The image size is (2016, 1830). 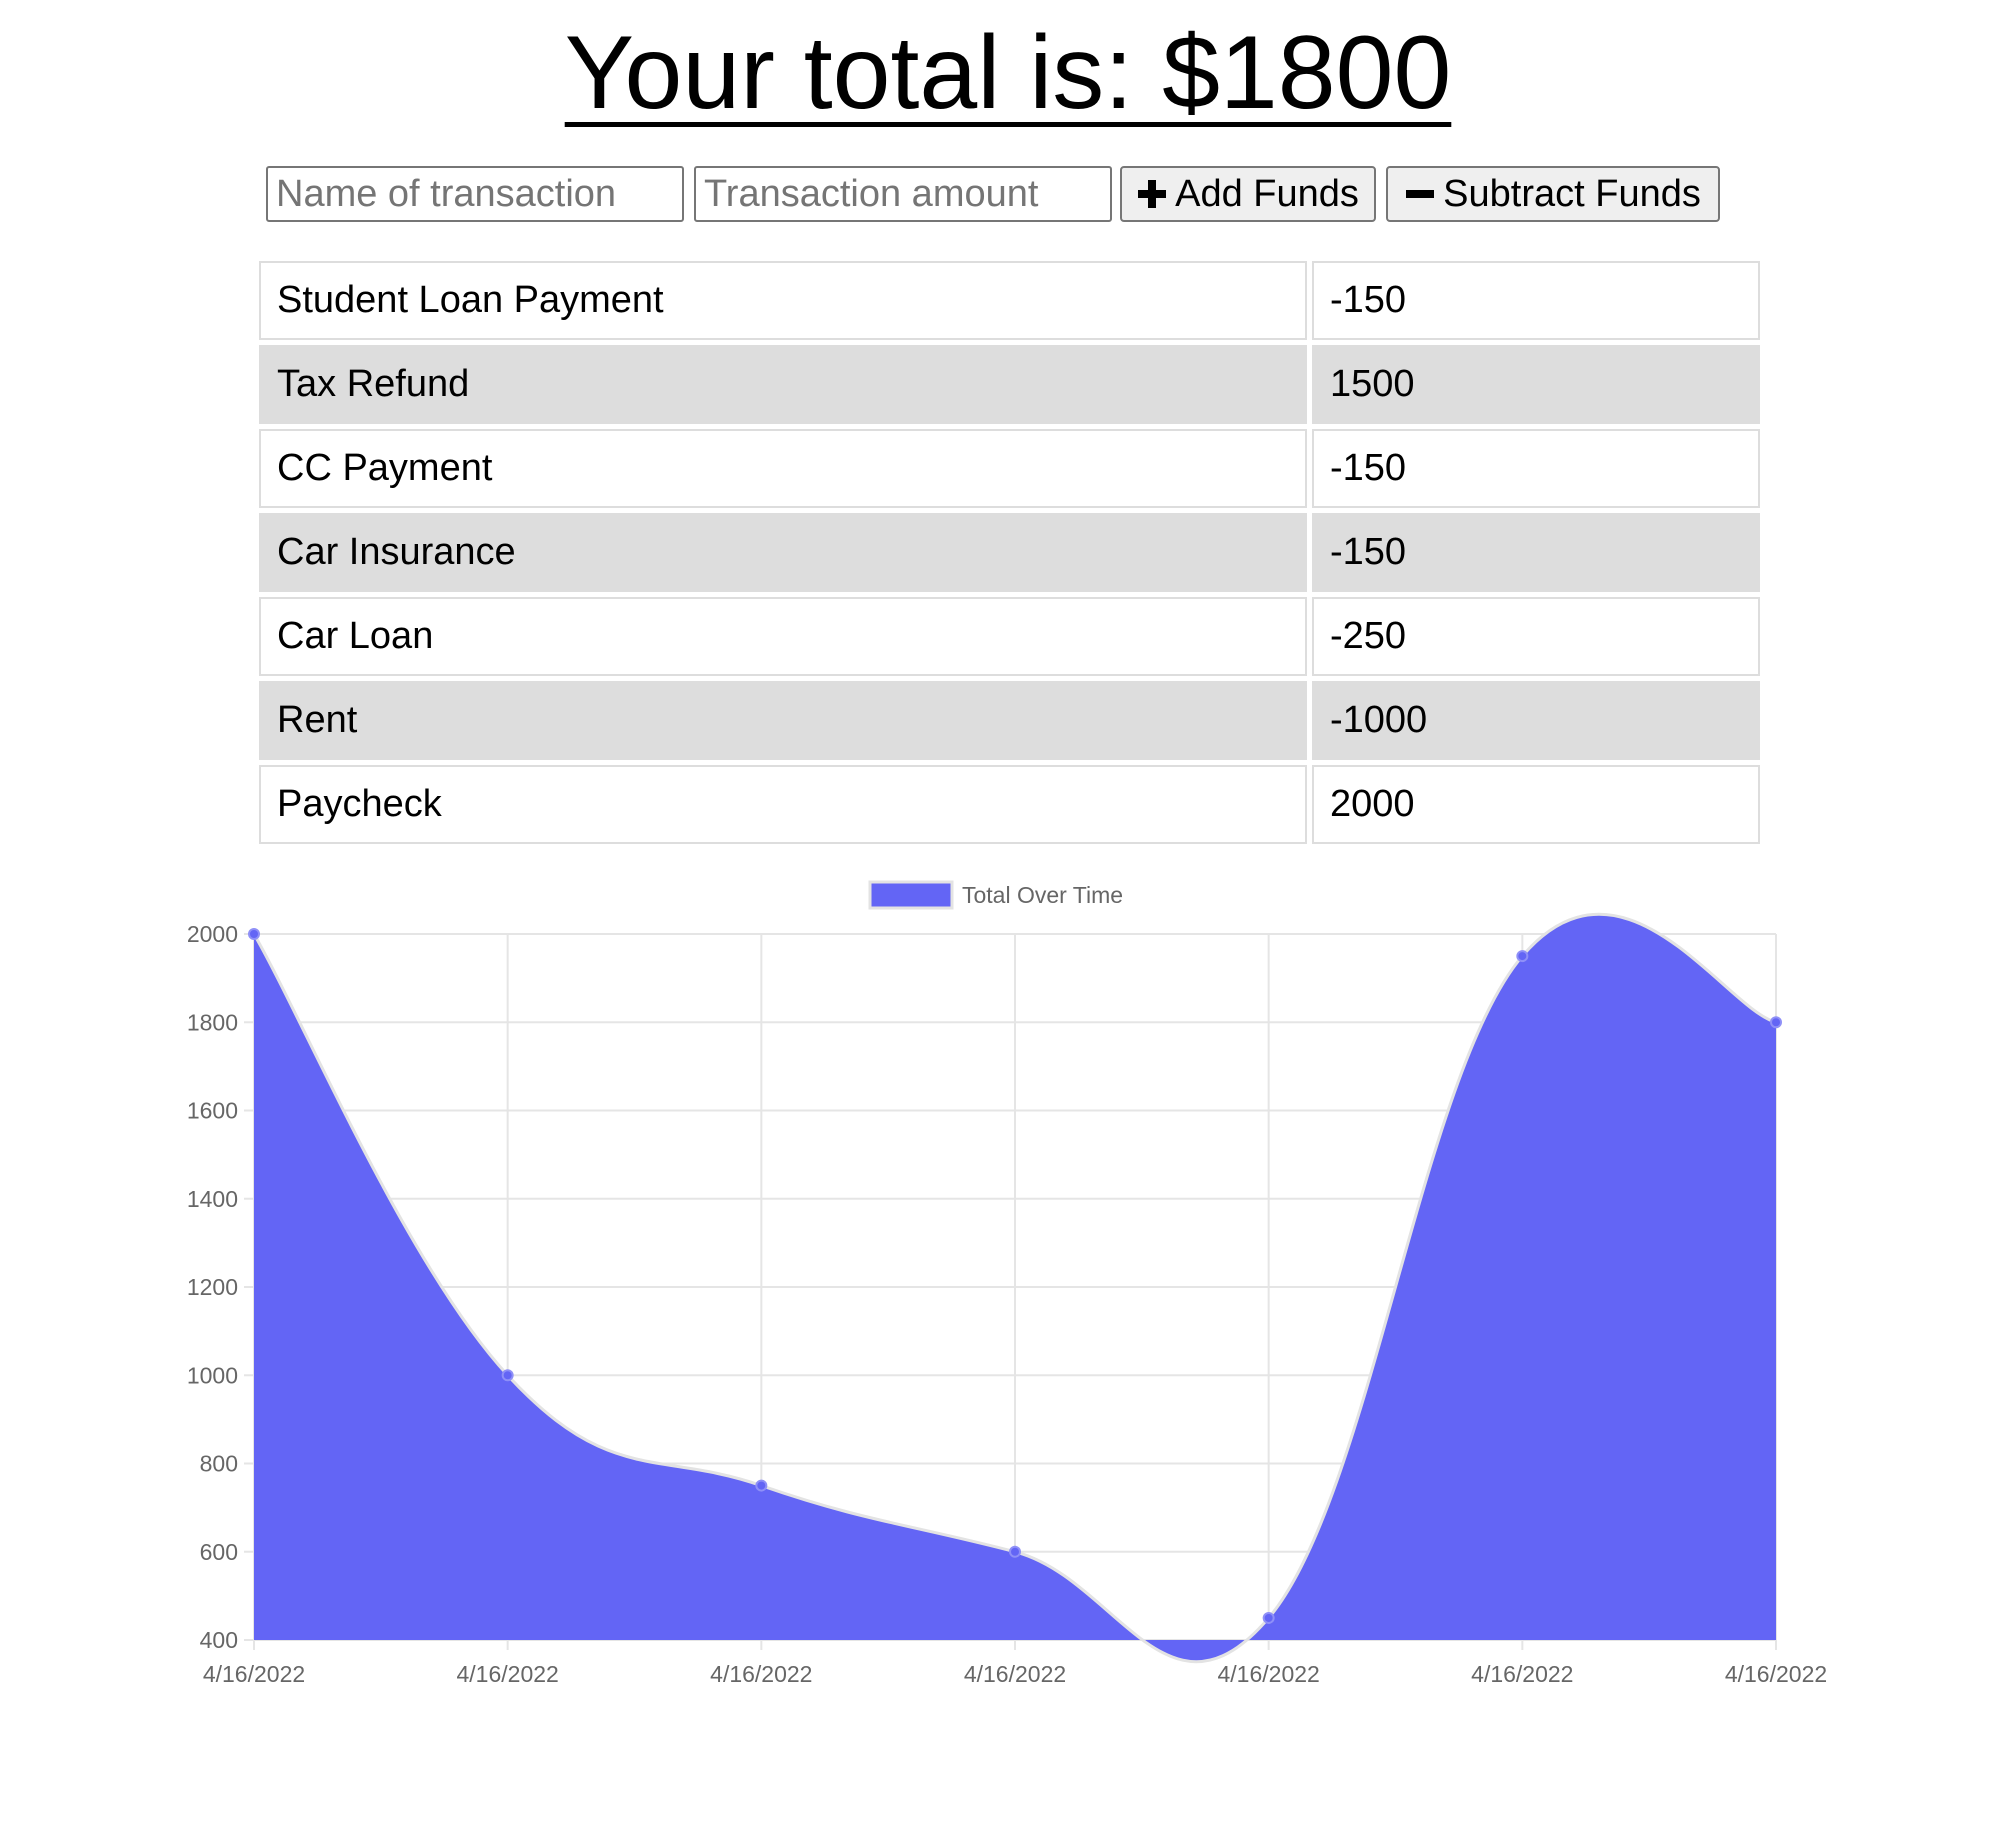 I want to click on transaction-name: Tax Refund, so click(x=783, y=384).